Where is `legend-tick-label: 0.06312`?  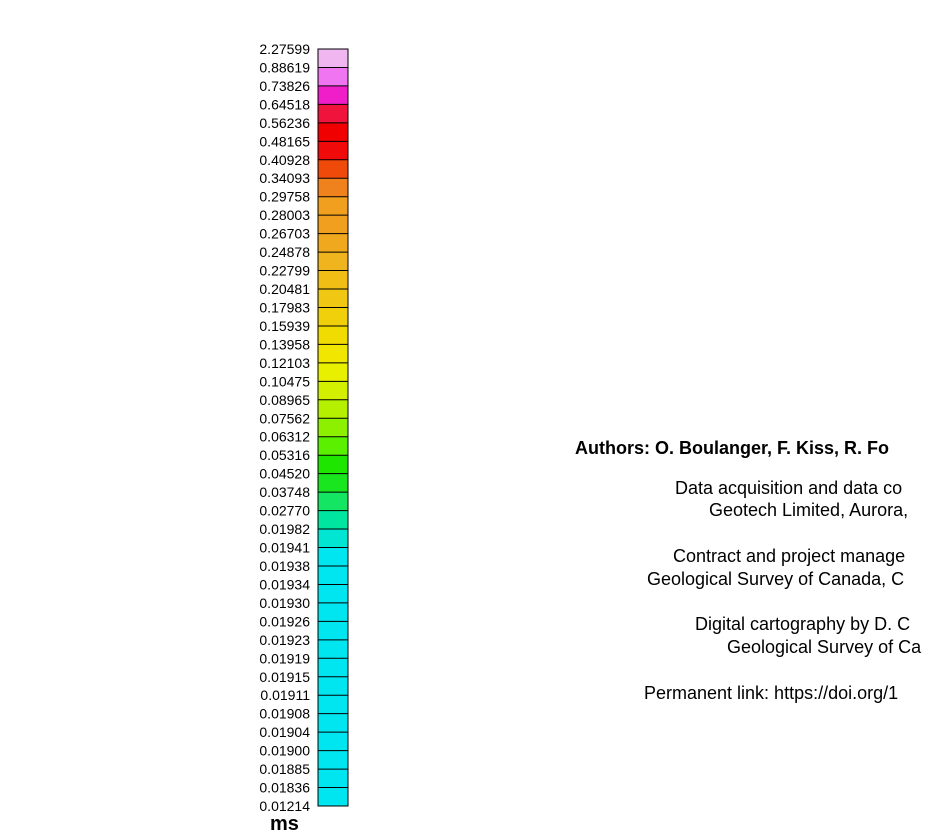
legend-tick-label: 0.06312 is located at coordinates (284, 437).